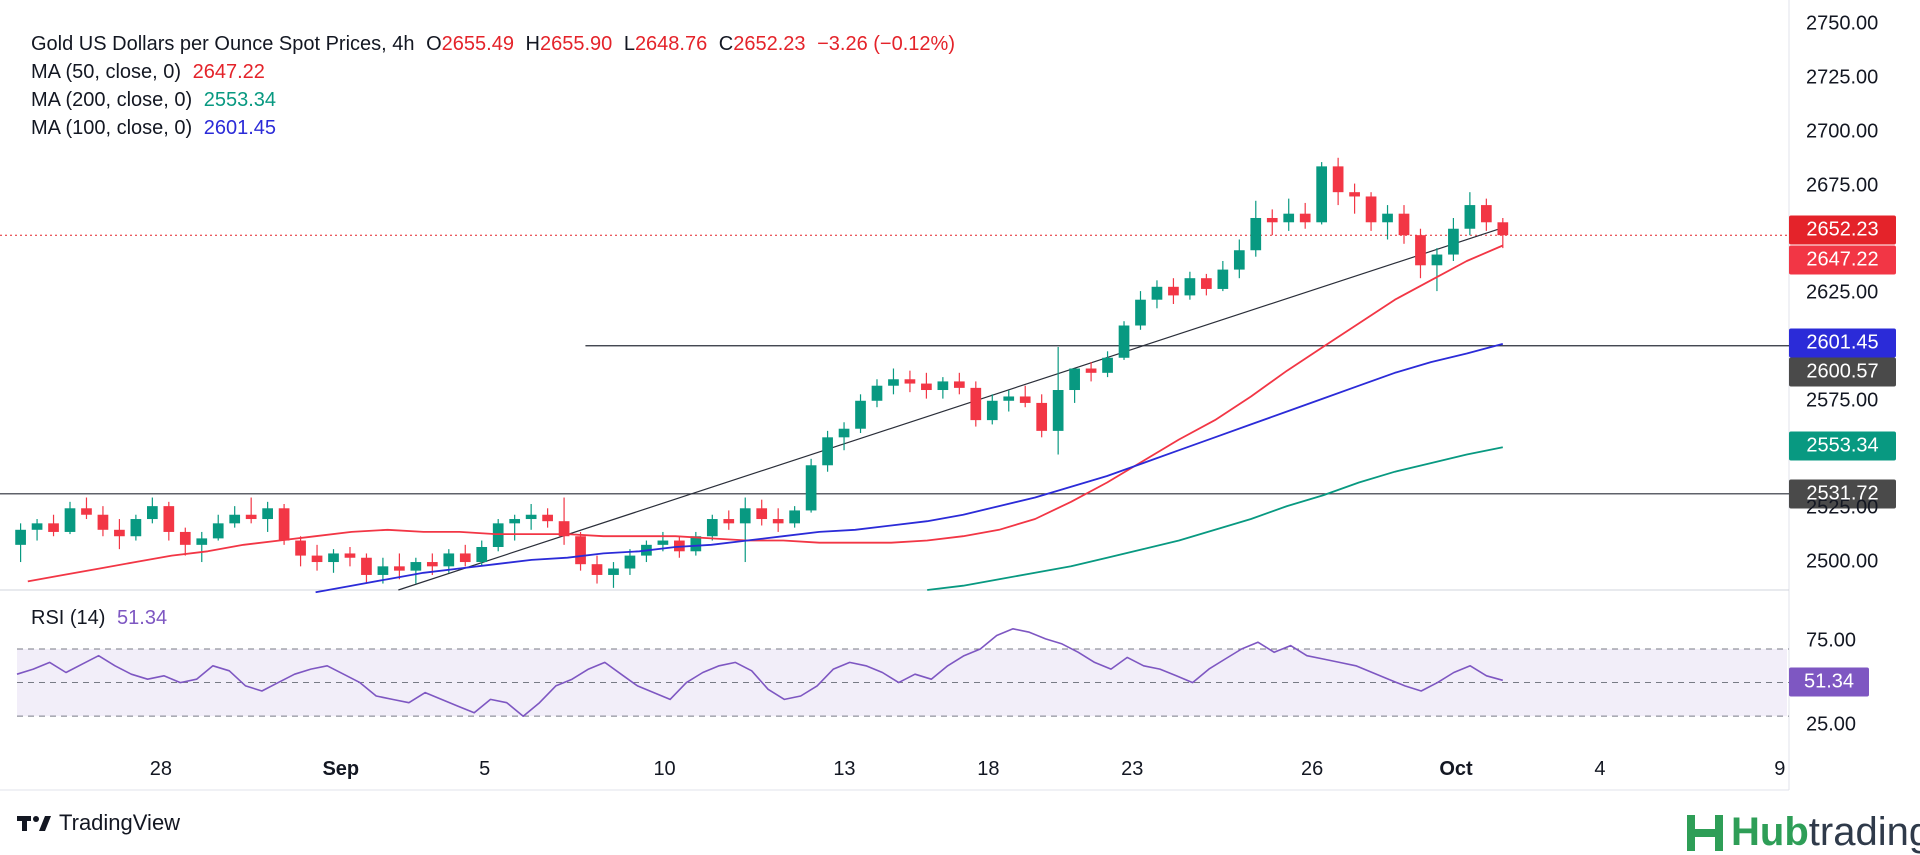 This screenshot has width=1920, height=855. Describe the element at coordinates (1770, 832) in the screenshot. I see `hub-text: Hub` at that location.